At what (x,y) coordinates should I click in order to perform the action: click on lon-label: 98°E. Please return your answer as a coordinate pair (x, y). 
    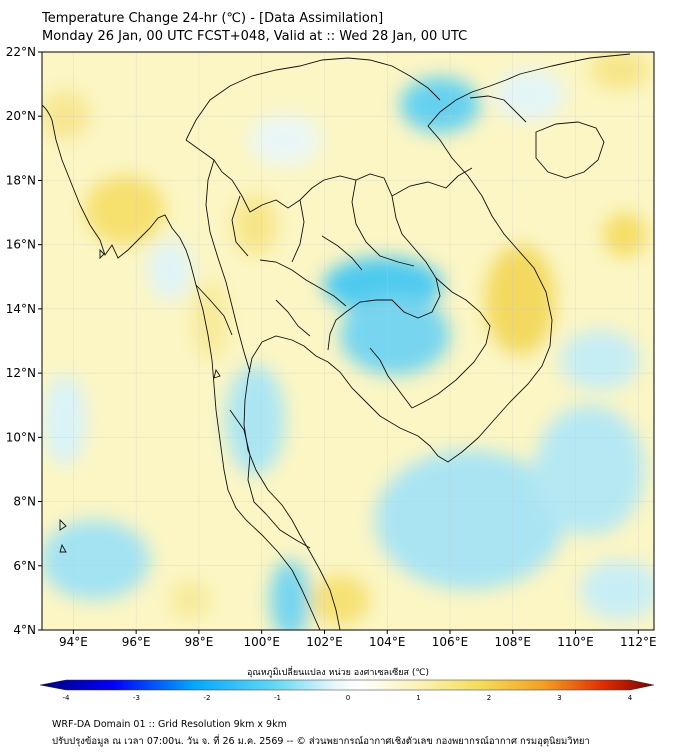
    Looking at the image, I should click on (198, 642).